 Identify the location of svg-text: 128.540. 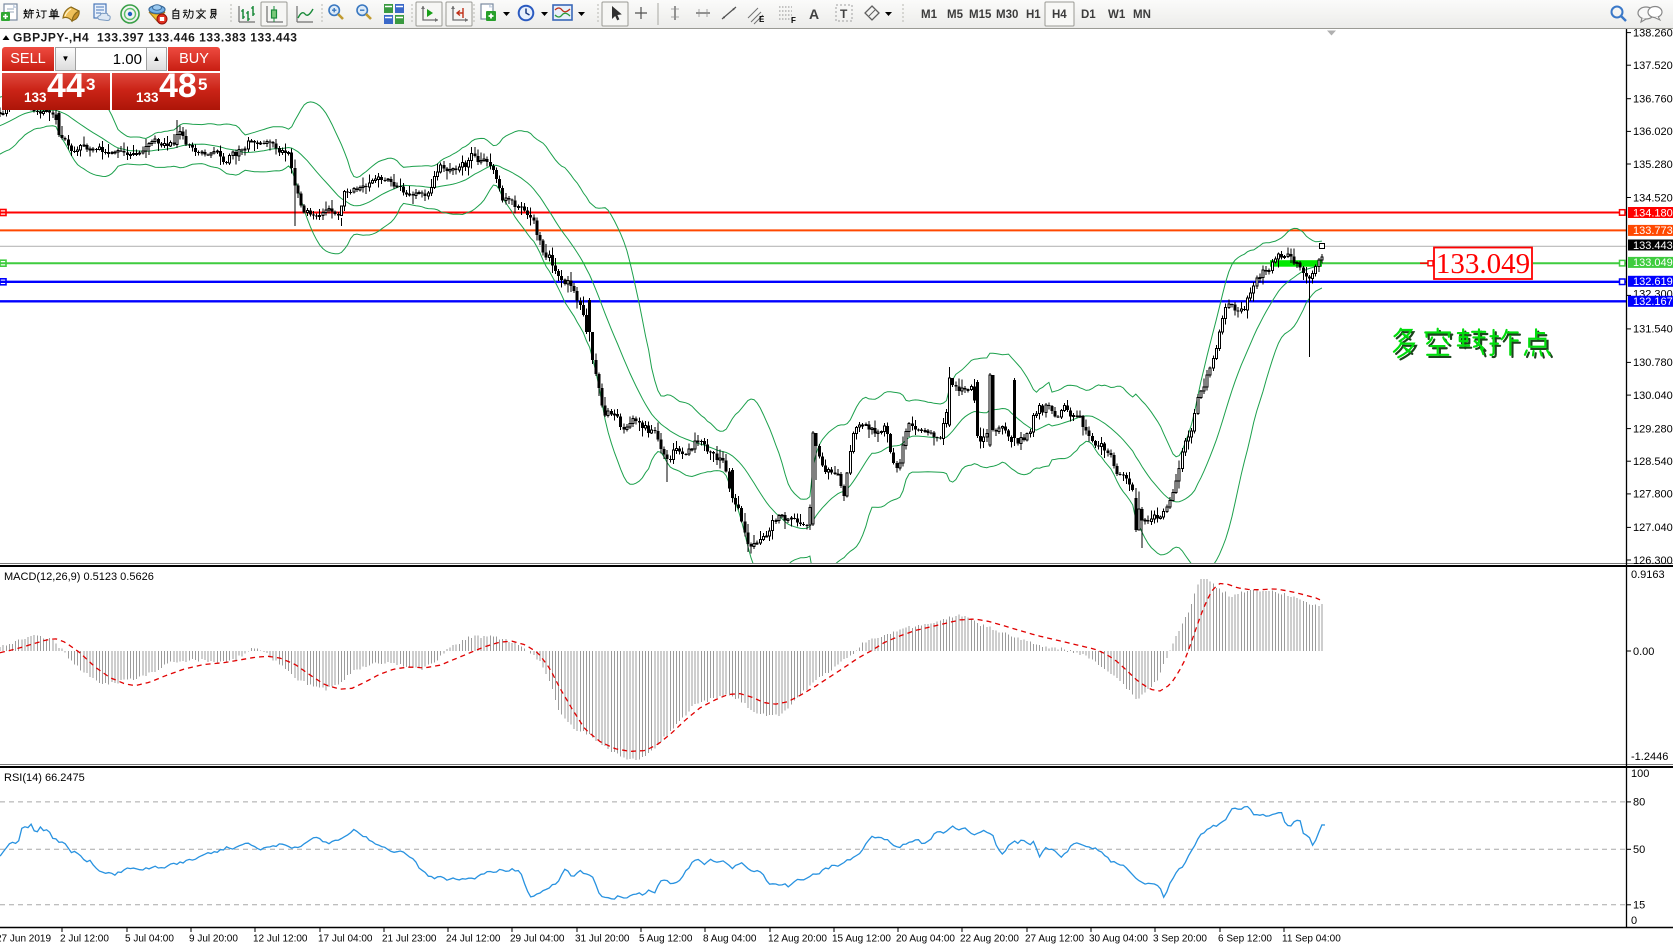
(1653, 462).